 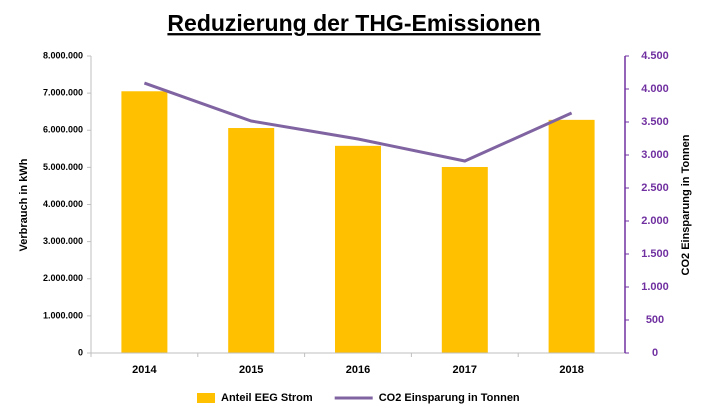 What do you see at coordinates (655, 353) in the screenshot?
I see `y2-tick-label: 0` at bounding box center [655, 353].